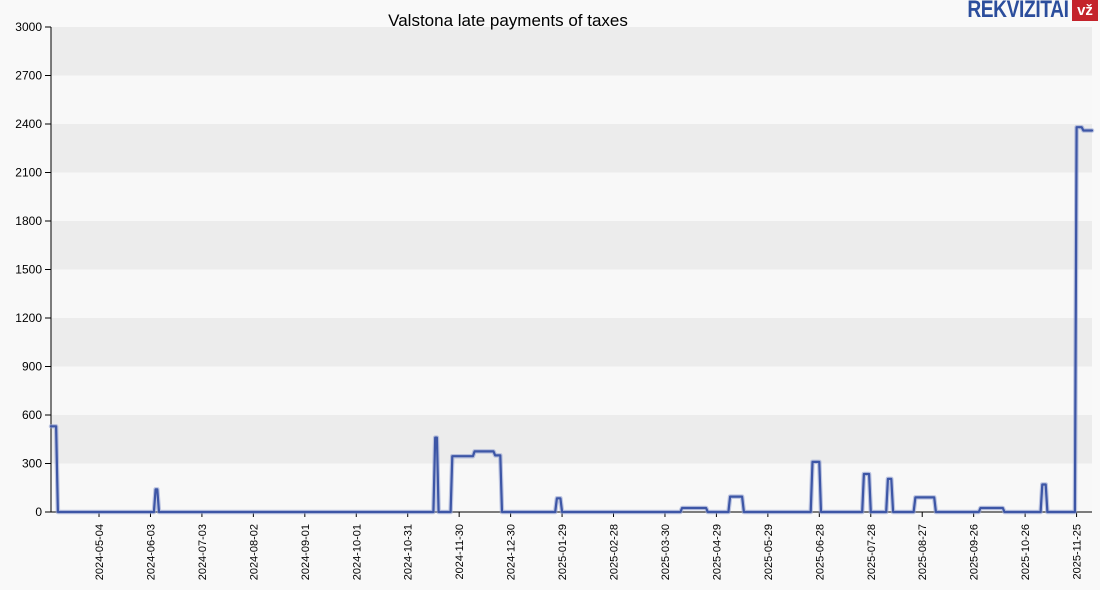  I want to click on x-tick-label: 2025-05-29, so click(769, 552).